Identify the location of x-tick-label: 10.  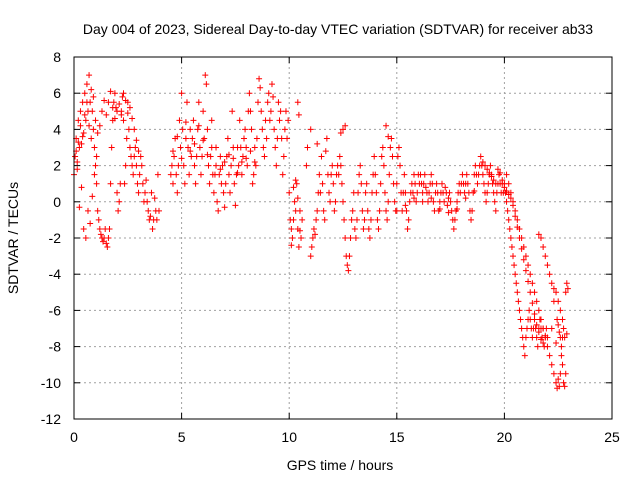
(289, 437).